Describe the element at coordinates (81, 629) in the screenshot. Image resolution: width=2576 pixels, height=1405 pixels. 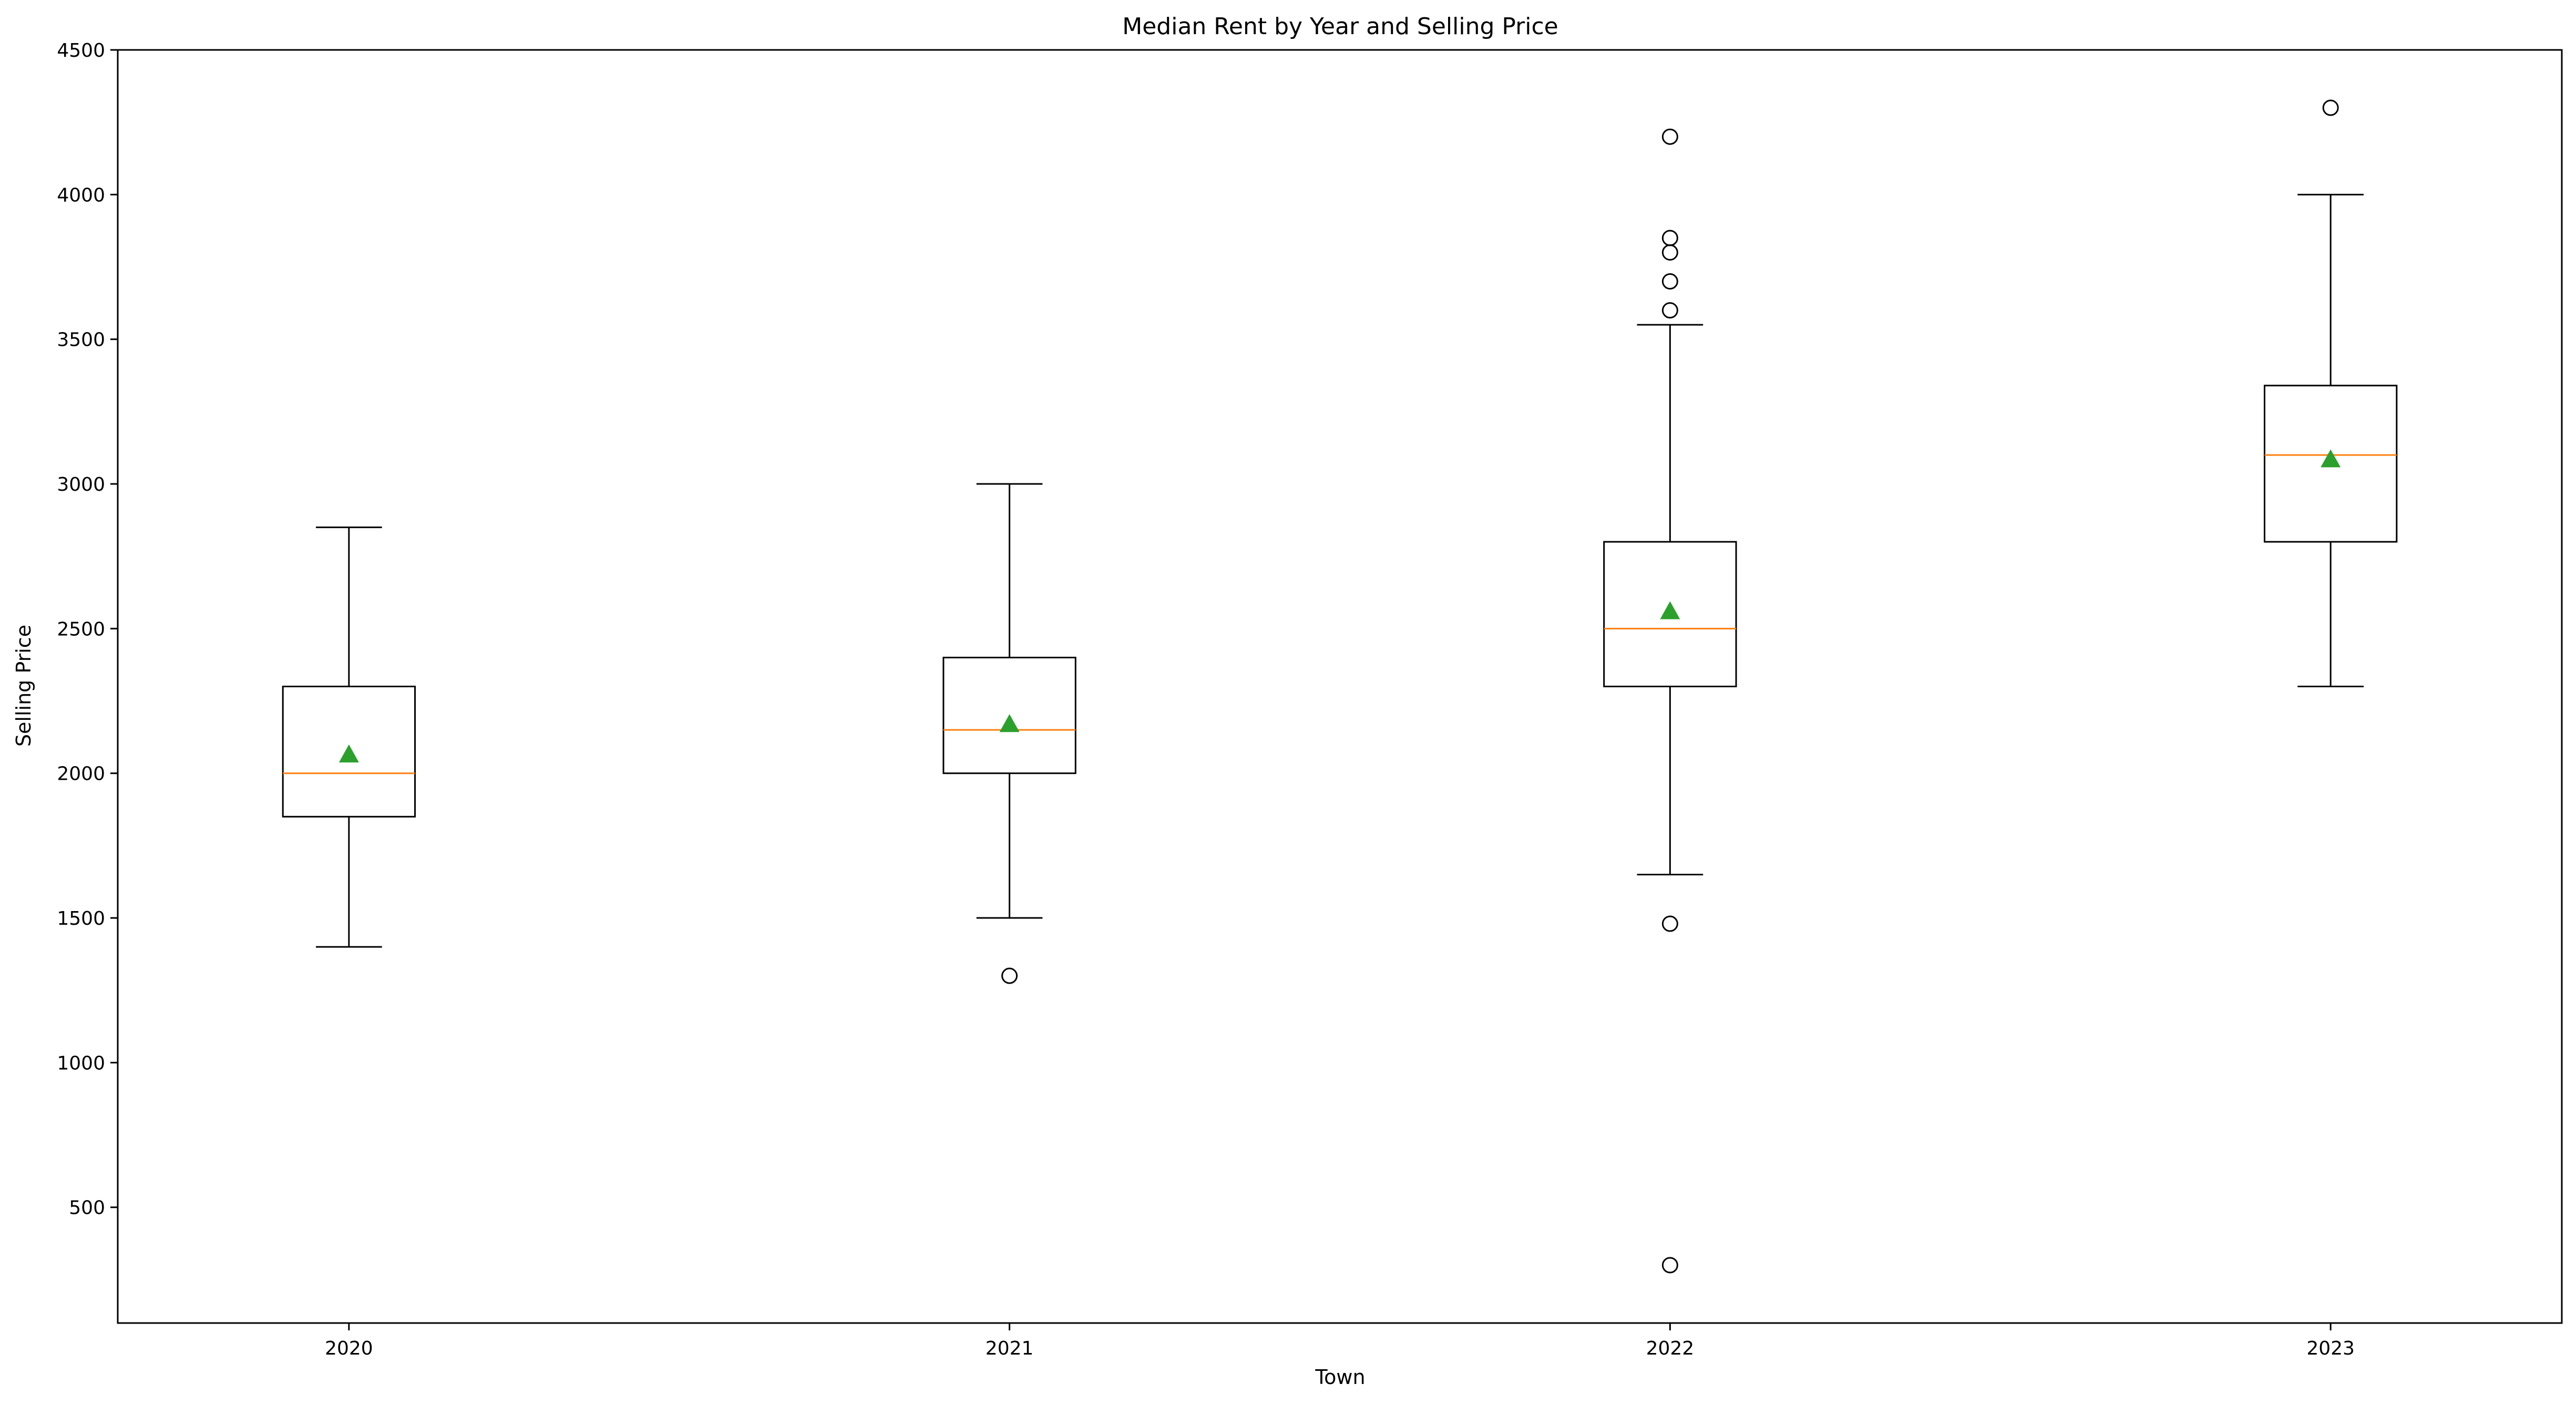
I see `y-tick-label: 2500` at that location.